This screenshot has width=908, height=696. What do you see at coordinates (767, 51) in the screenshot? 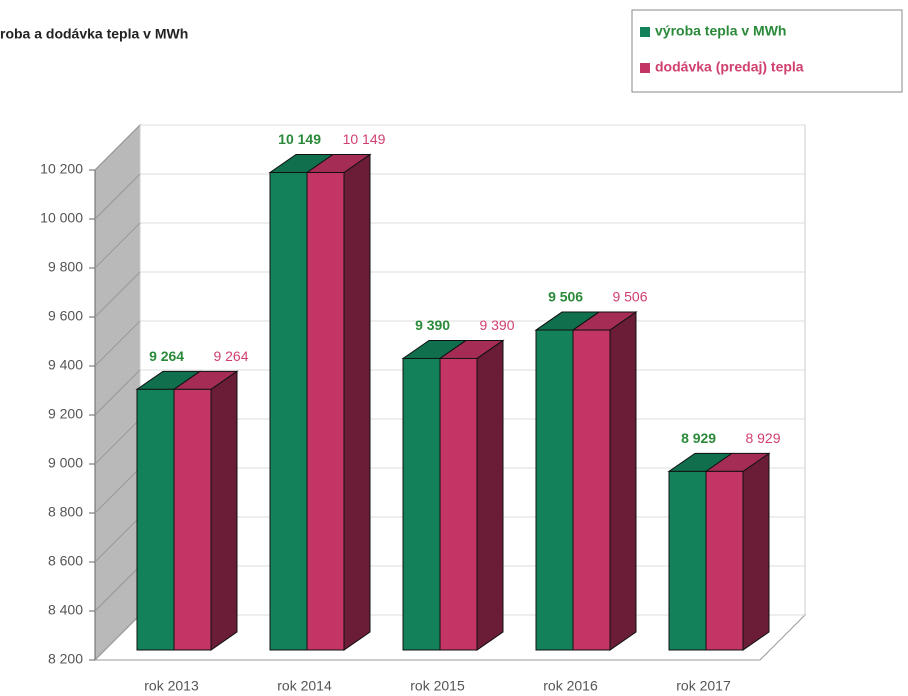
I see `legend-box` at bounding box center [767, 51].